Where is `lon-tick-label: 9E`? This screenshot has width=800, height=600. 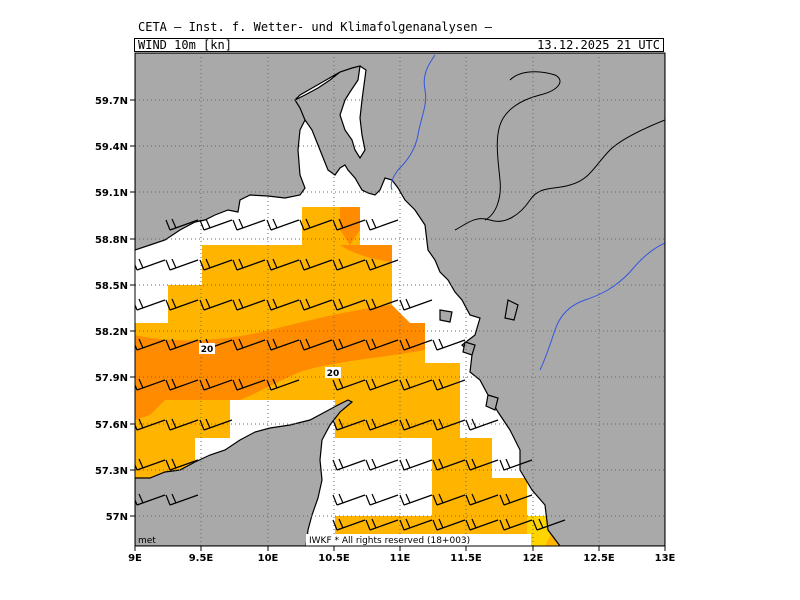 lon-tick-label: 9E is located at coordinates (135, 558).